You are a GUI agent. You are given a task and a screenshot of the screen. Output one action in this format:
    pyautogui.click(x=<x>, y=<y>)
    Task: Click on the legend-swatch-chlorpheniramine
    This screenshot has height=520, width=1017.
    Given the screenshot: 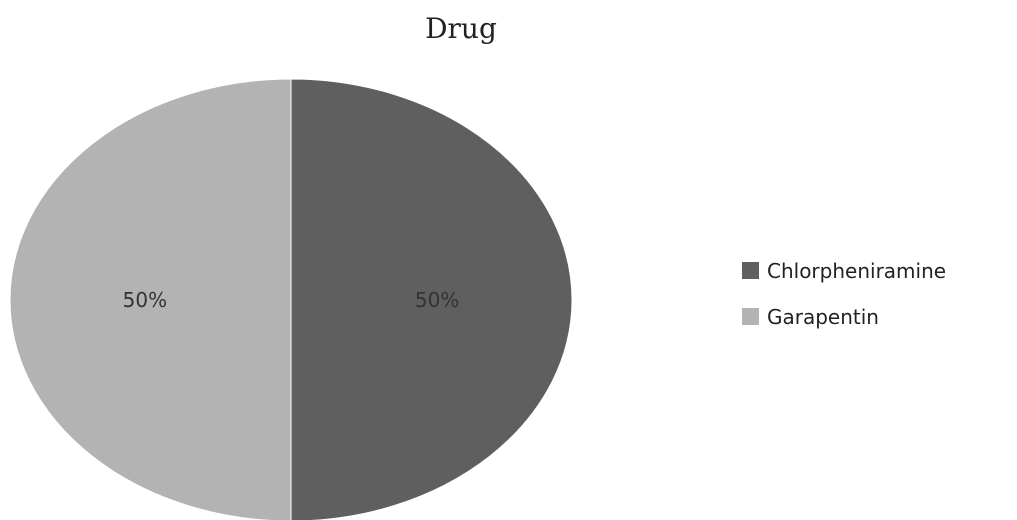 What is the action you would take?
    pyautogui.click(x=750, y=270)
    